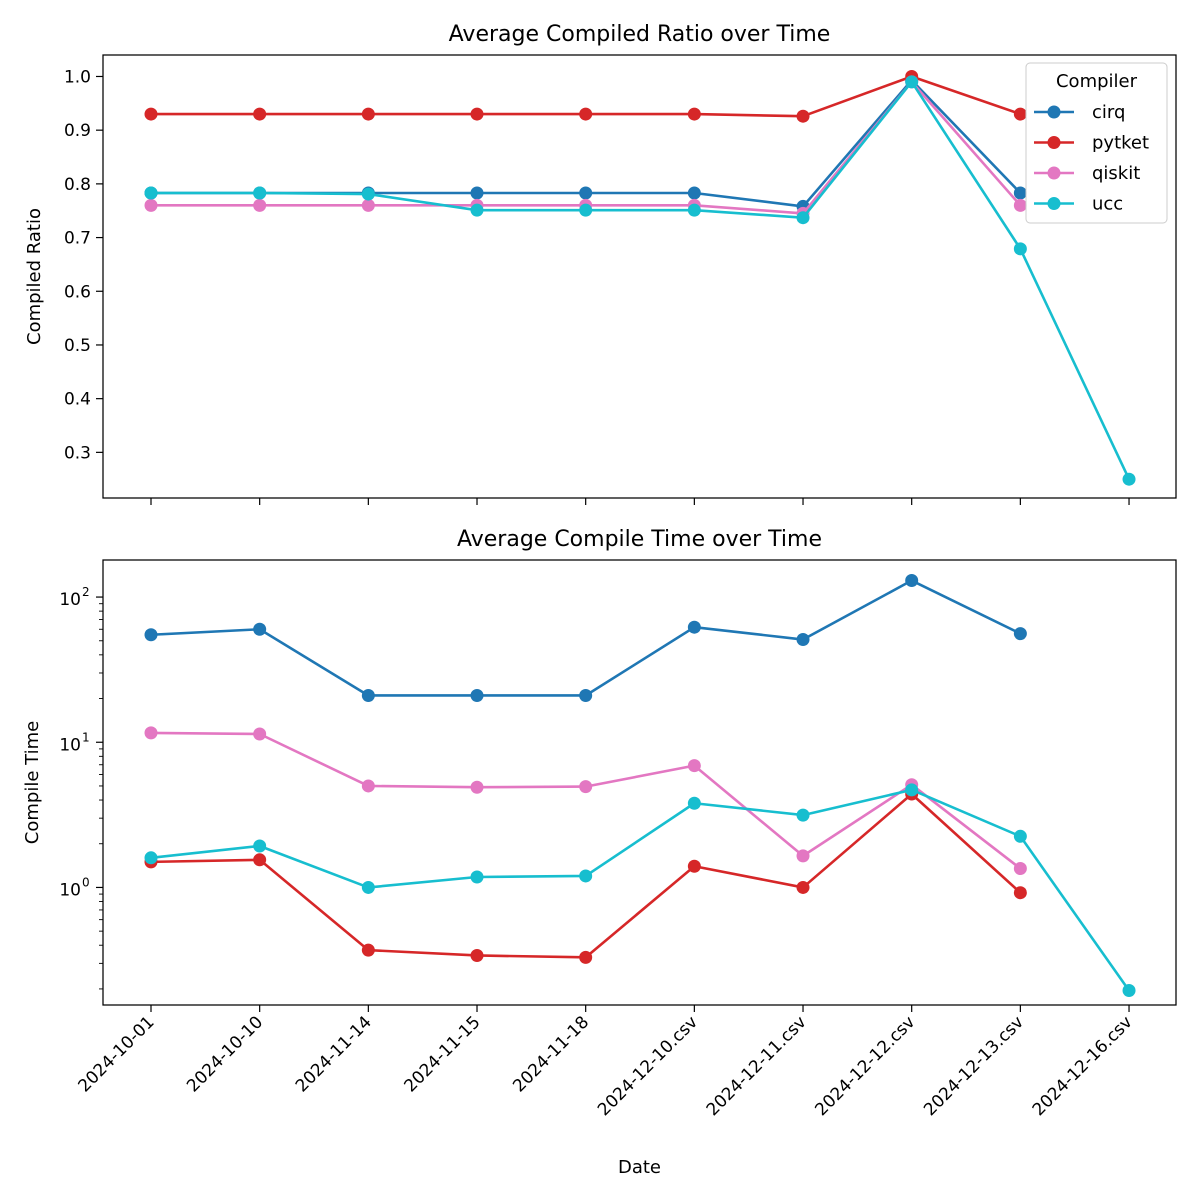 Image resolution: width=1200 pixels, height=1200 pixels. Describe the element at coordinates (1108, 112) in the screenshot. I see `legend-entry-cirq: cirq` at that location.